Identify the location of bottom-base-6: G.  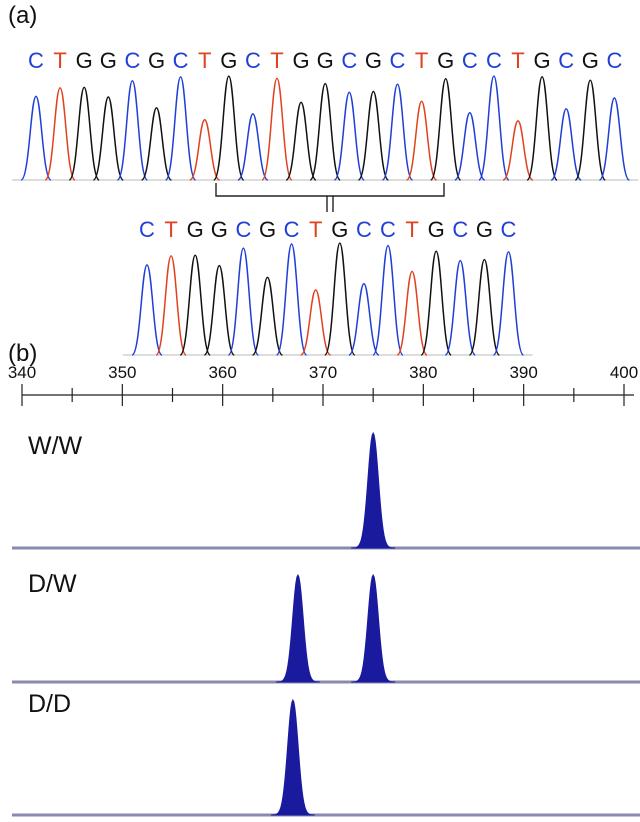
(267, 229).